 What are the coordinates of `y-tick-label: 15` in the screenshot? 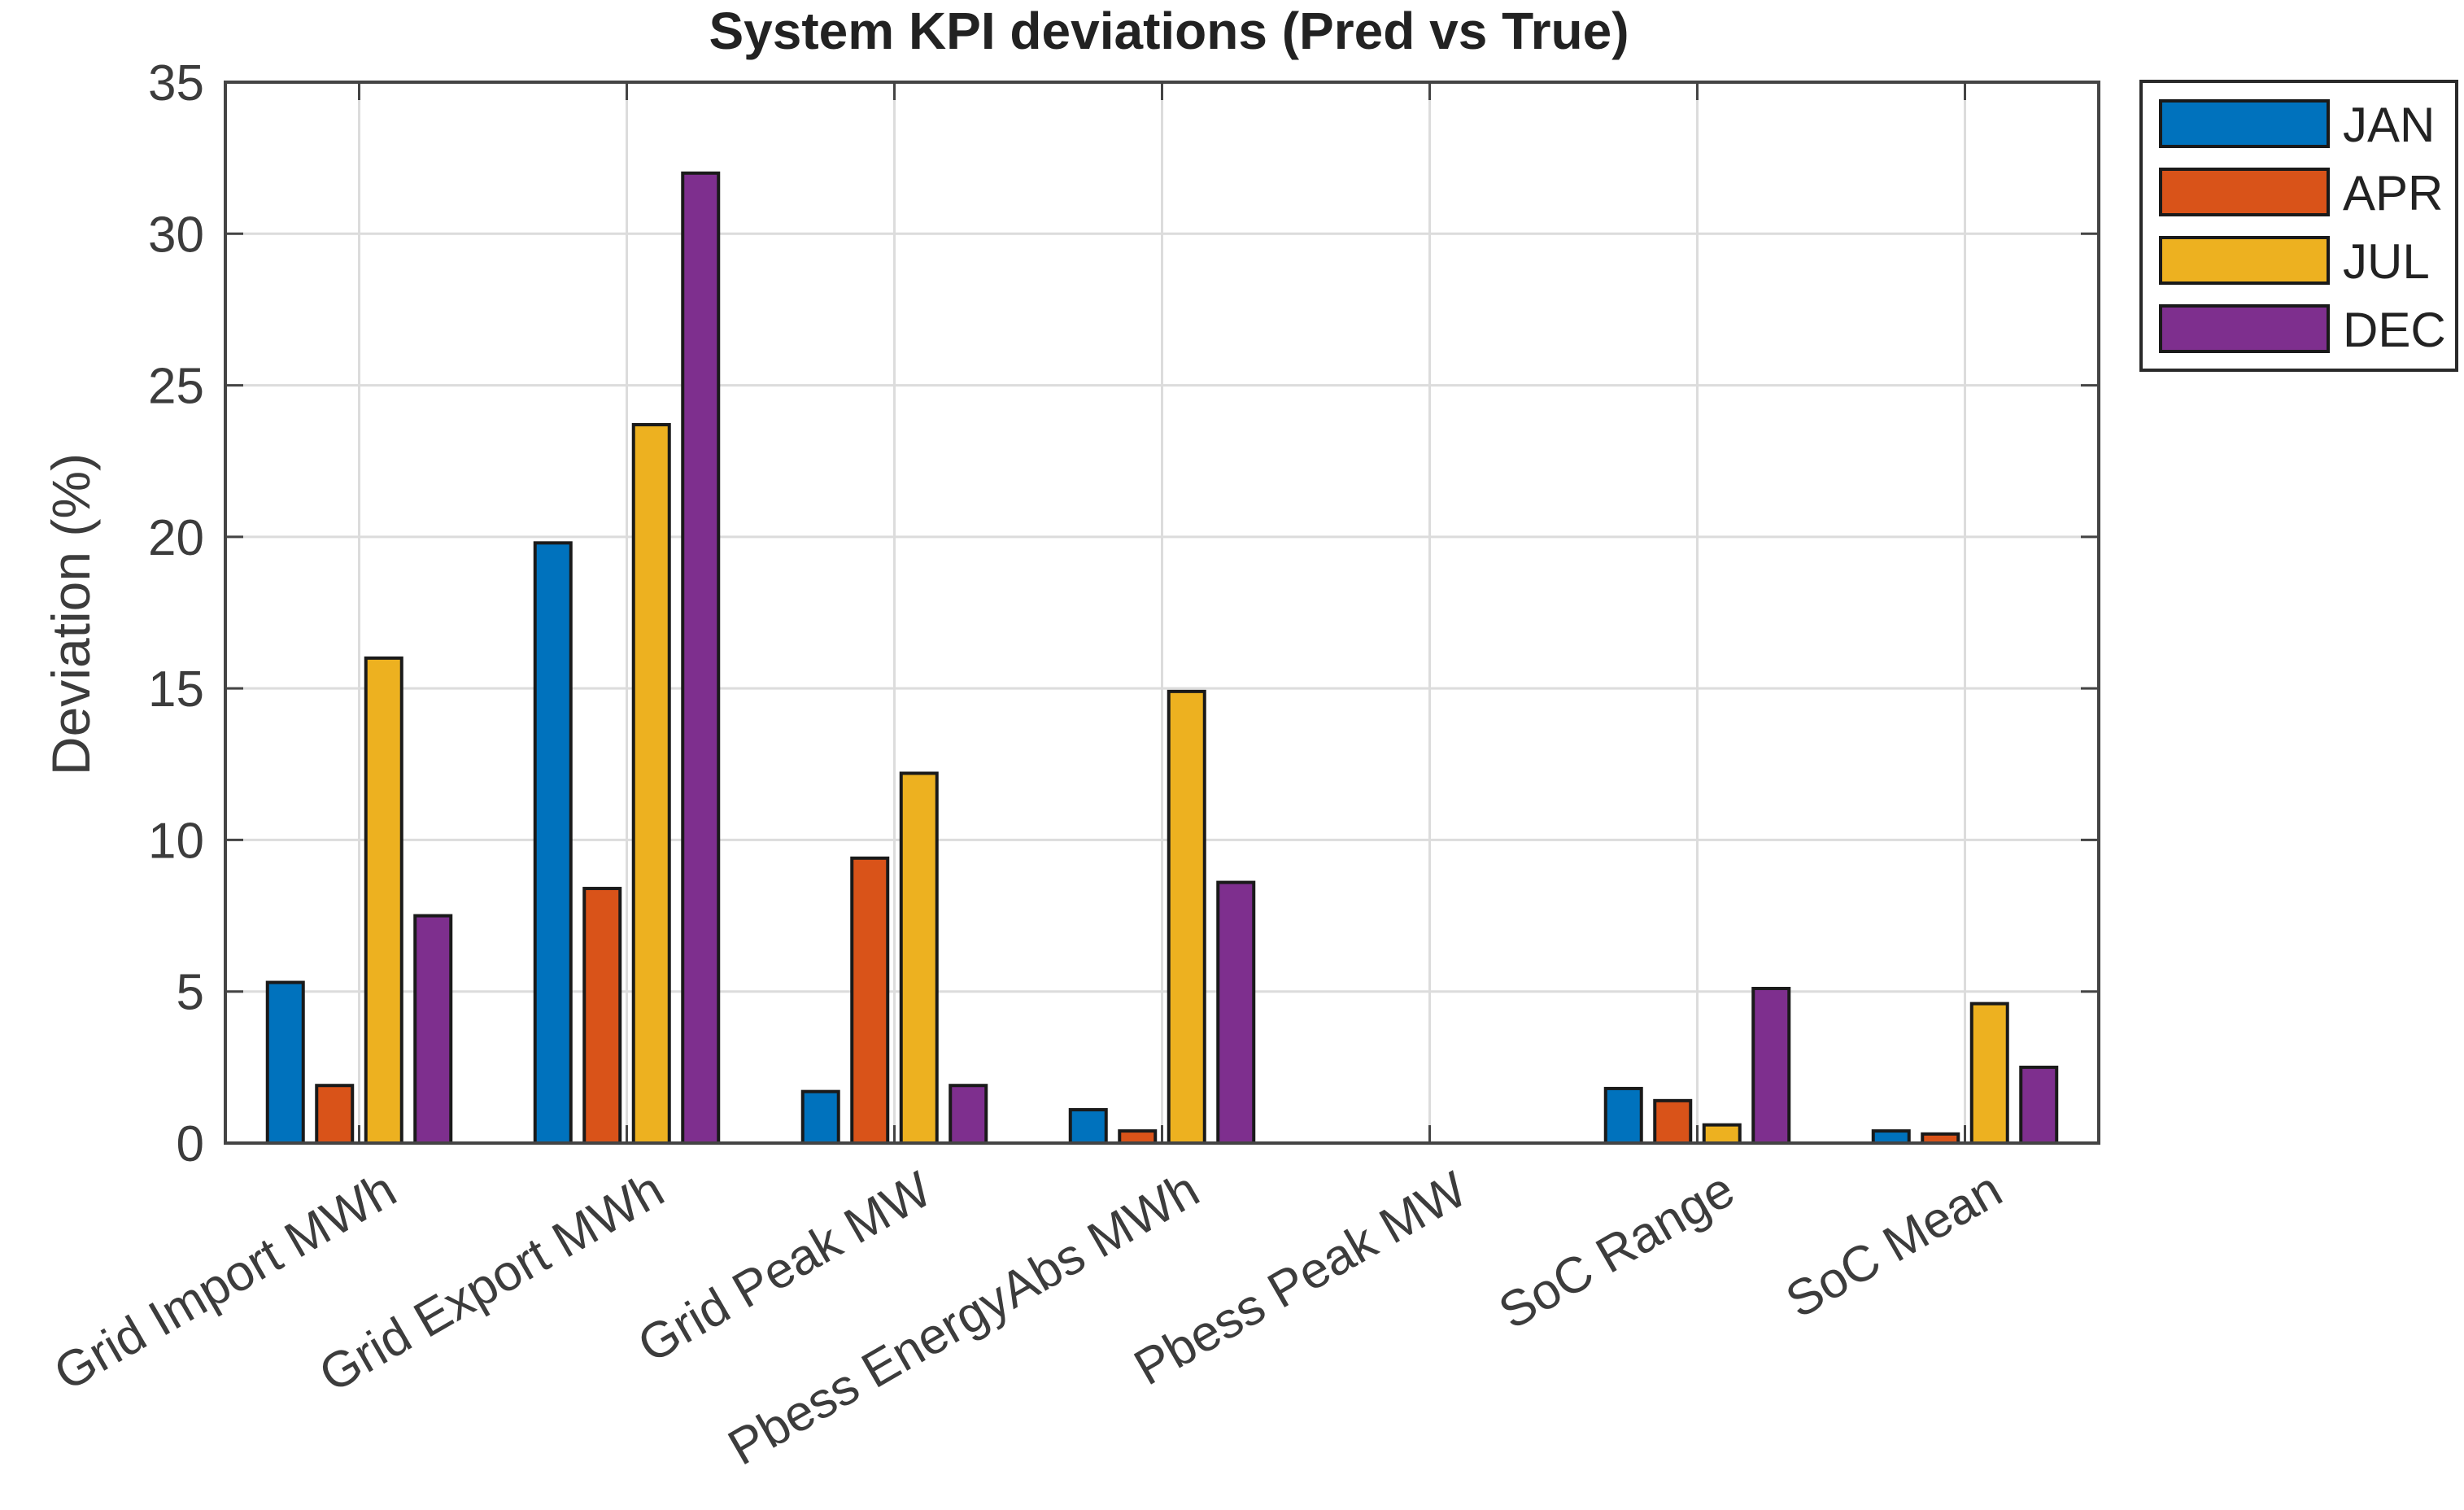 It's located at (176, 689).